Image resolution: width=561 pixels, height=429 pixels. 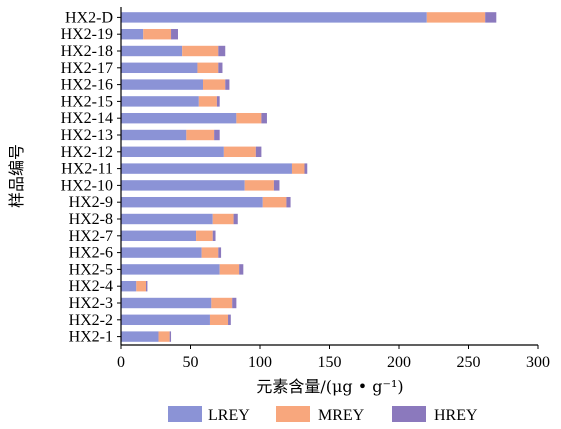 What do you see at coordinates (91, 202) in the screenshot?
I see `y-tick-label-hx2-9: HX2-9` at bounding box center [91, 202].